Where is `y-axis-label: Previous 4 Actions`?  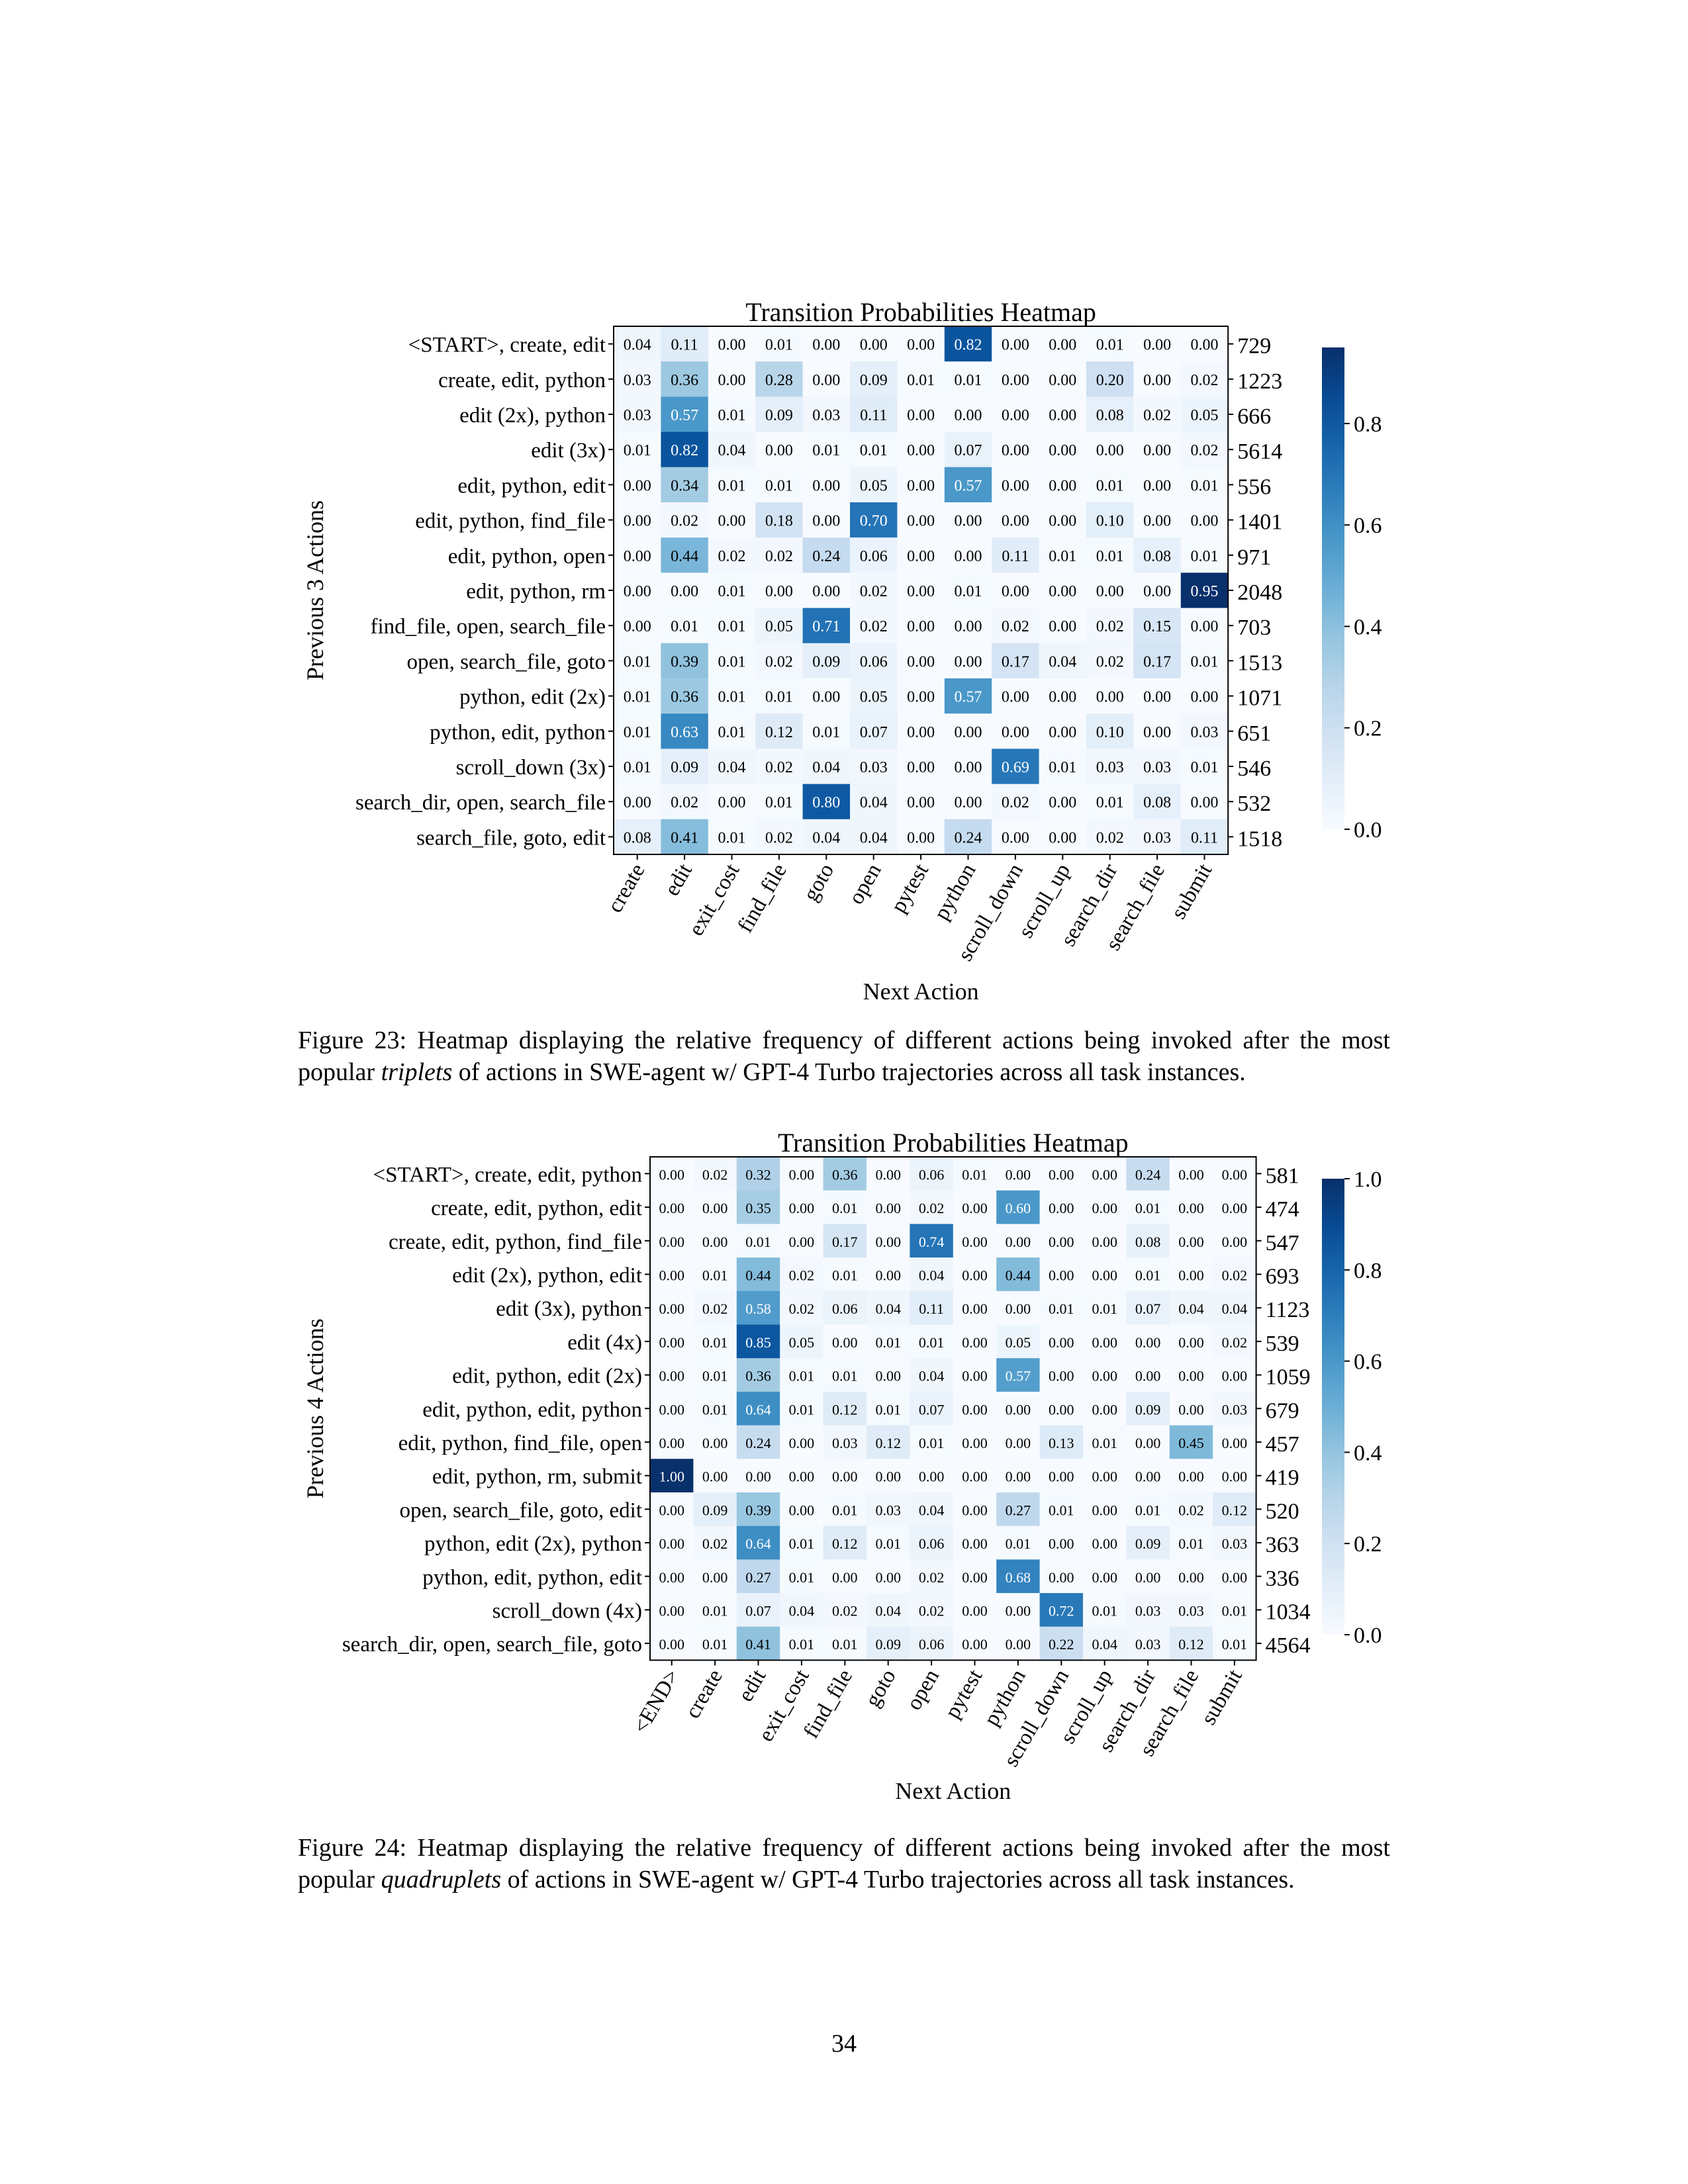
y-axis-label: Previous 4 Actions is located at coordinates (315, 1408).